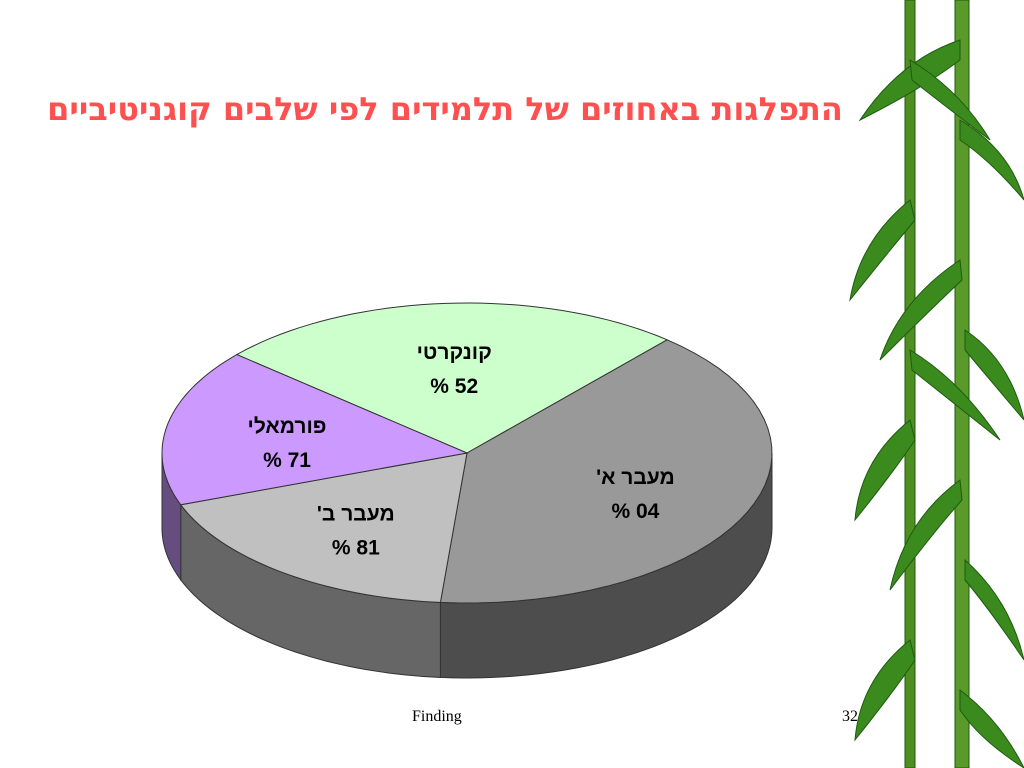  Describe the element at coordinates (850, 716) in the screenshot. I see `page-number: 32` at that location.